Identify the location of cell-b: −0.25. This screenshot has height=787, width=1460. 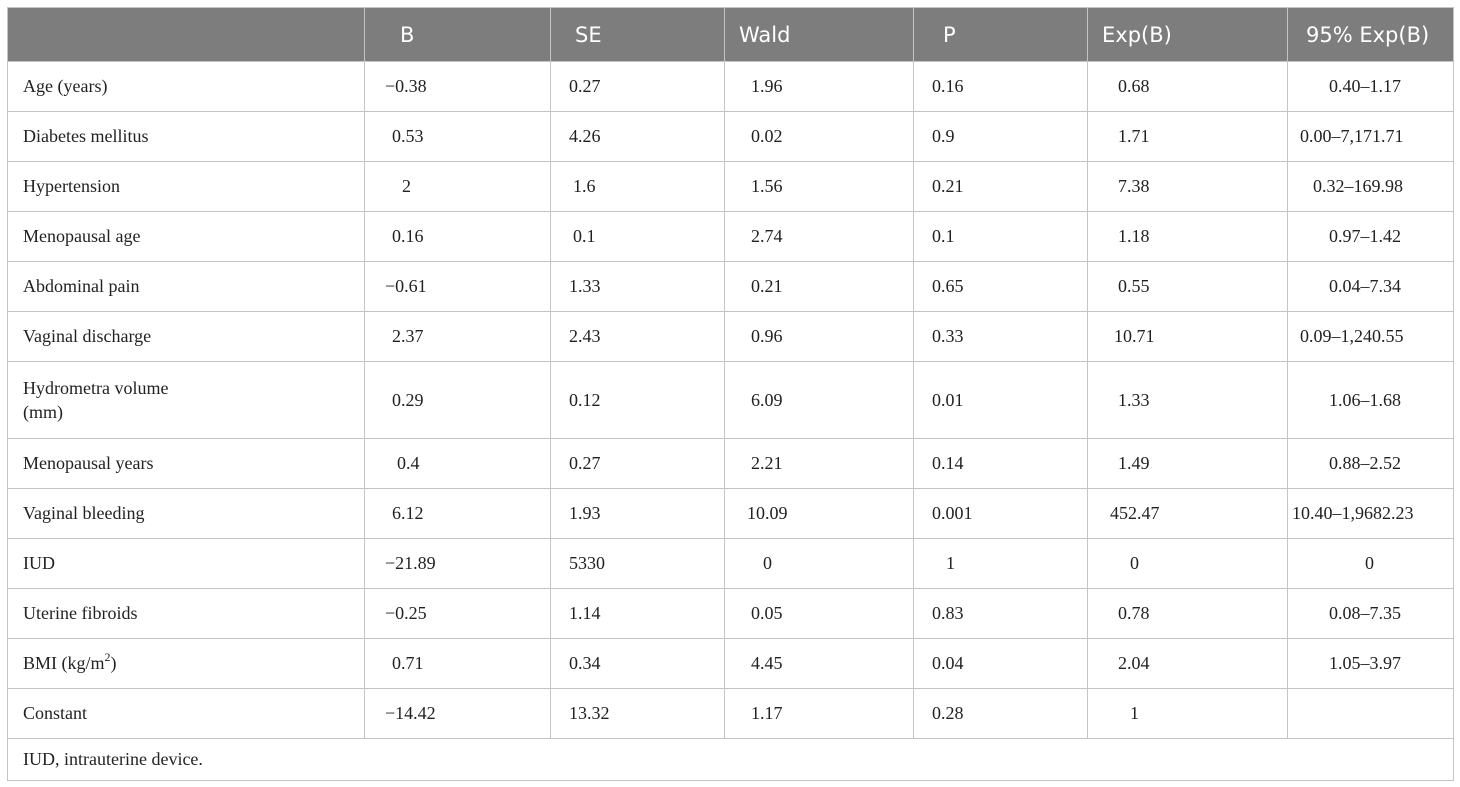
(457, 613).